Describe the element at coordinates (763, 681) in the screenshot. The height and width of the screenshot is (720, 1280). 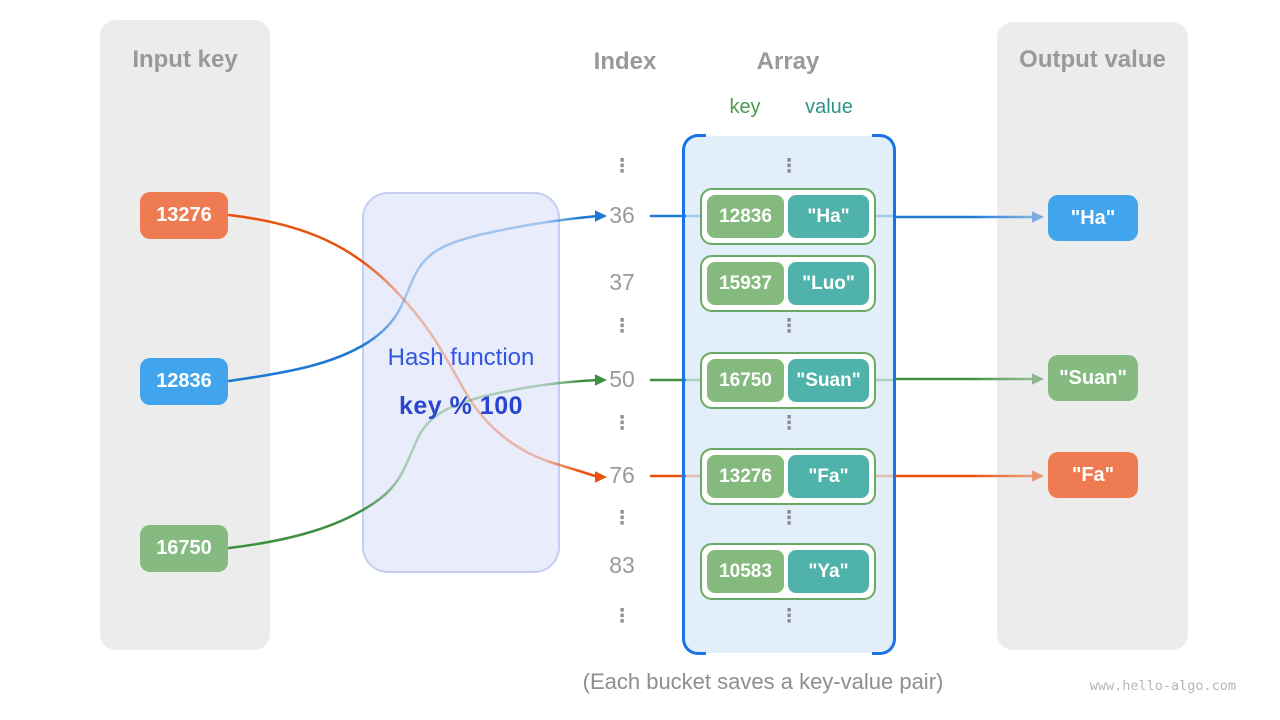
I see `diagram-caption: (Each bucket saves a key-value pair)` at that location.